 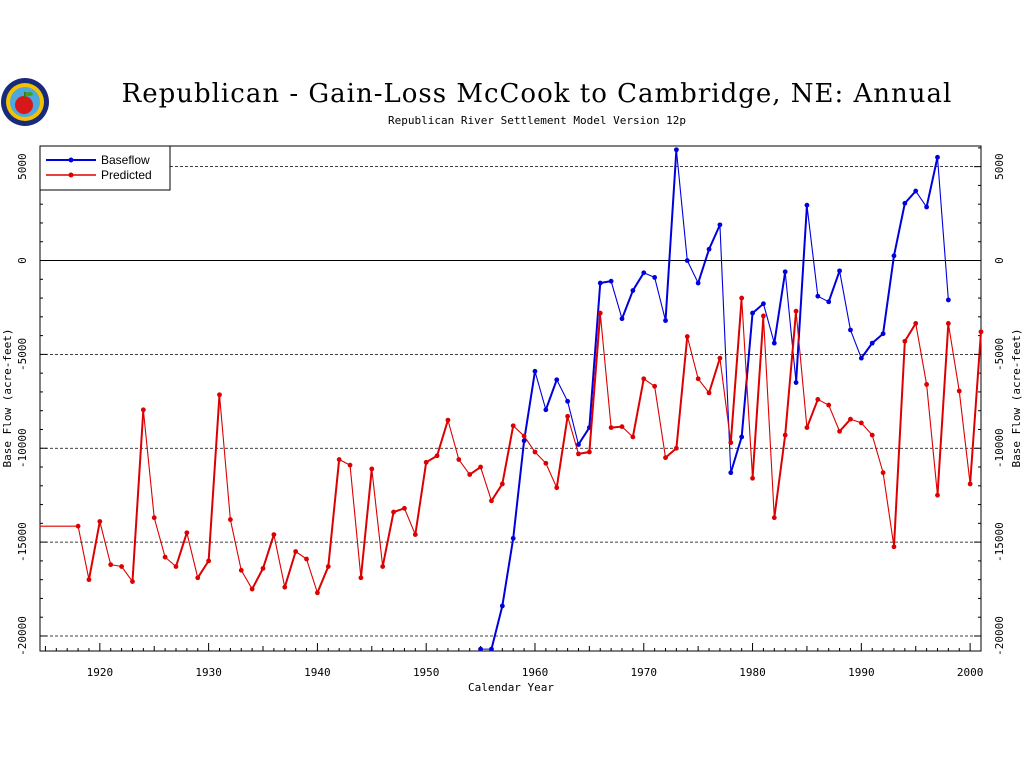 What do you see at coordinates (861, 672) in the screenshot?
I see `x-tick-label: 1990` at bounding box center [861, 672].